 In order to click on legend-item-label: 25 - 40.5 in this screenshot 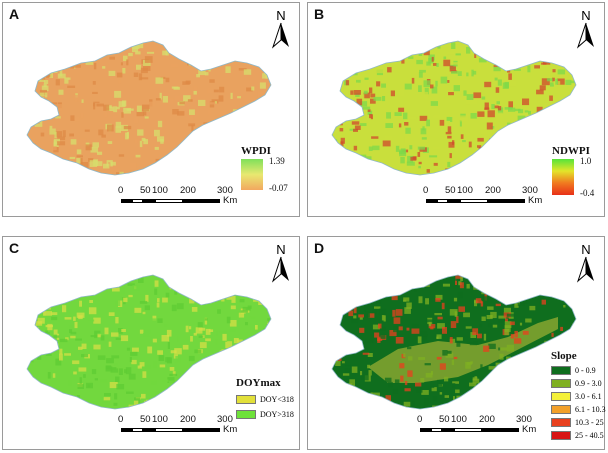, I will do `click(589, 435)`.